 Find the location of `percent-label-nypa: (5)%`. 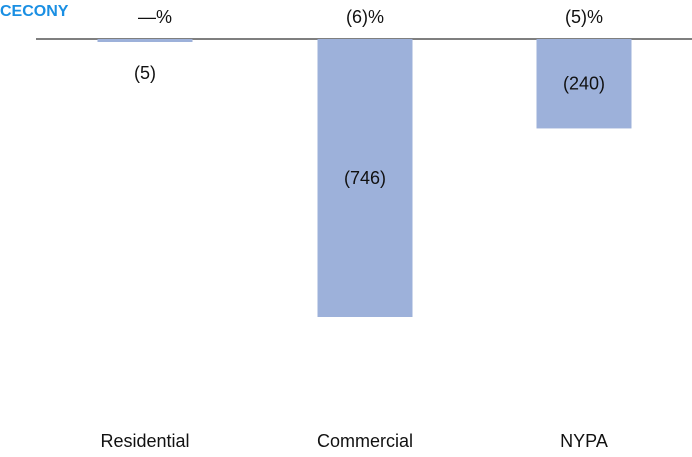

percent-label-nypa: (5)% is located at coordinates (584, 17).